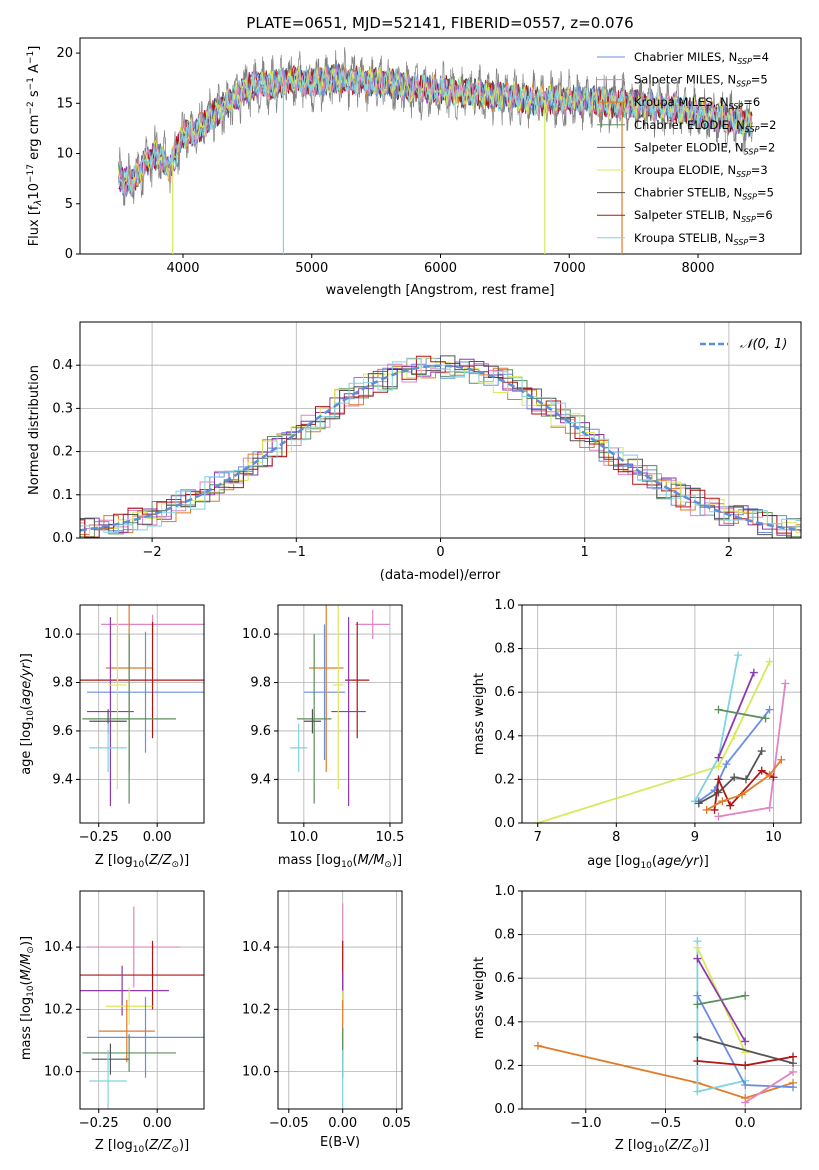  Describe the element at coordinates (157, 1123) in the screenshot. I see `xtick-label: 0.00` at that location.